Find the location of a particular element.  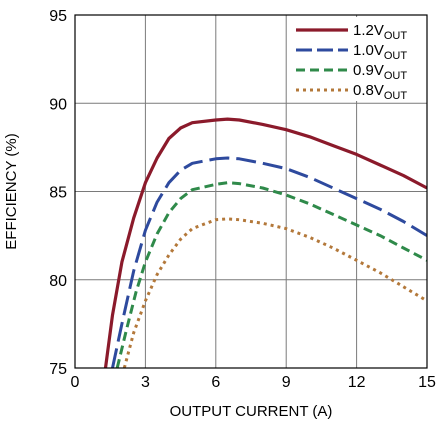

x-axis-label: OUTPUT CURRENT (A) is located at coordinates (251, 411).